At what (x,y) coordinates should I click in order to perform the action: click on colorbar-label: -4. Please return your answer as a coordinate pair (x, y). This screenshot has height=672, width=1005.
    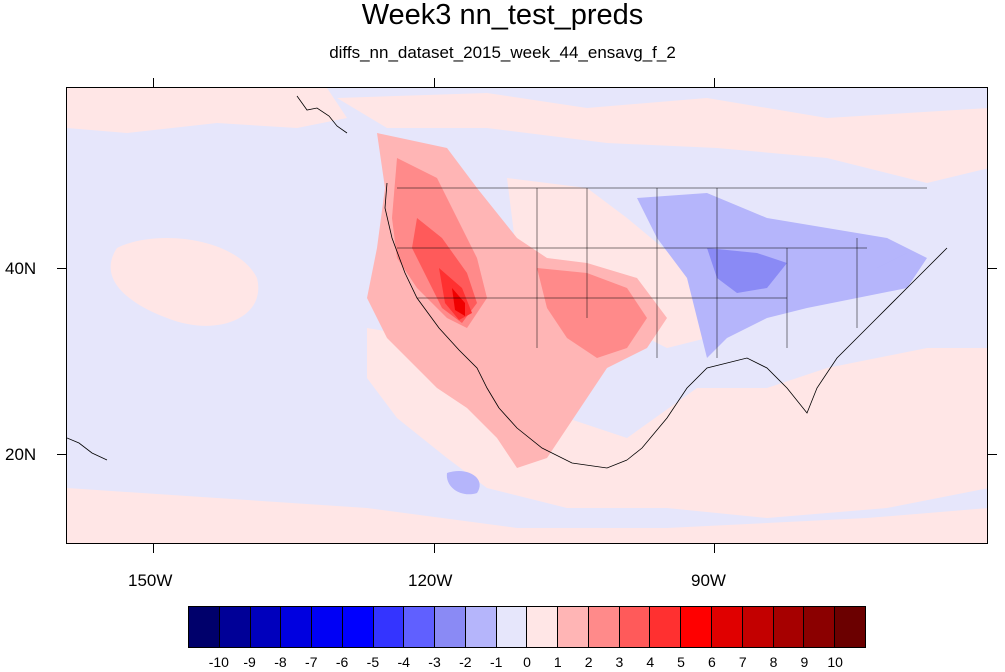
    Looking at the image, I should click on (403, 662).